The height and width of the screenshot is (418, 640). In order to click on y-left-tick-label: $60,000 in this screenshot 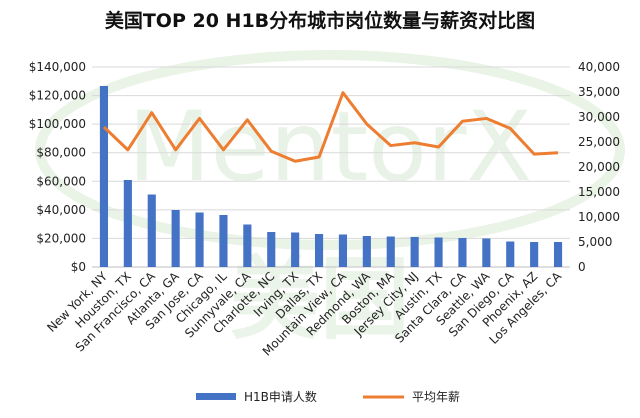, I will do `click(61, 181)`.